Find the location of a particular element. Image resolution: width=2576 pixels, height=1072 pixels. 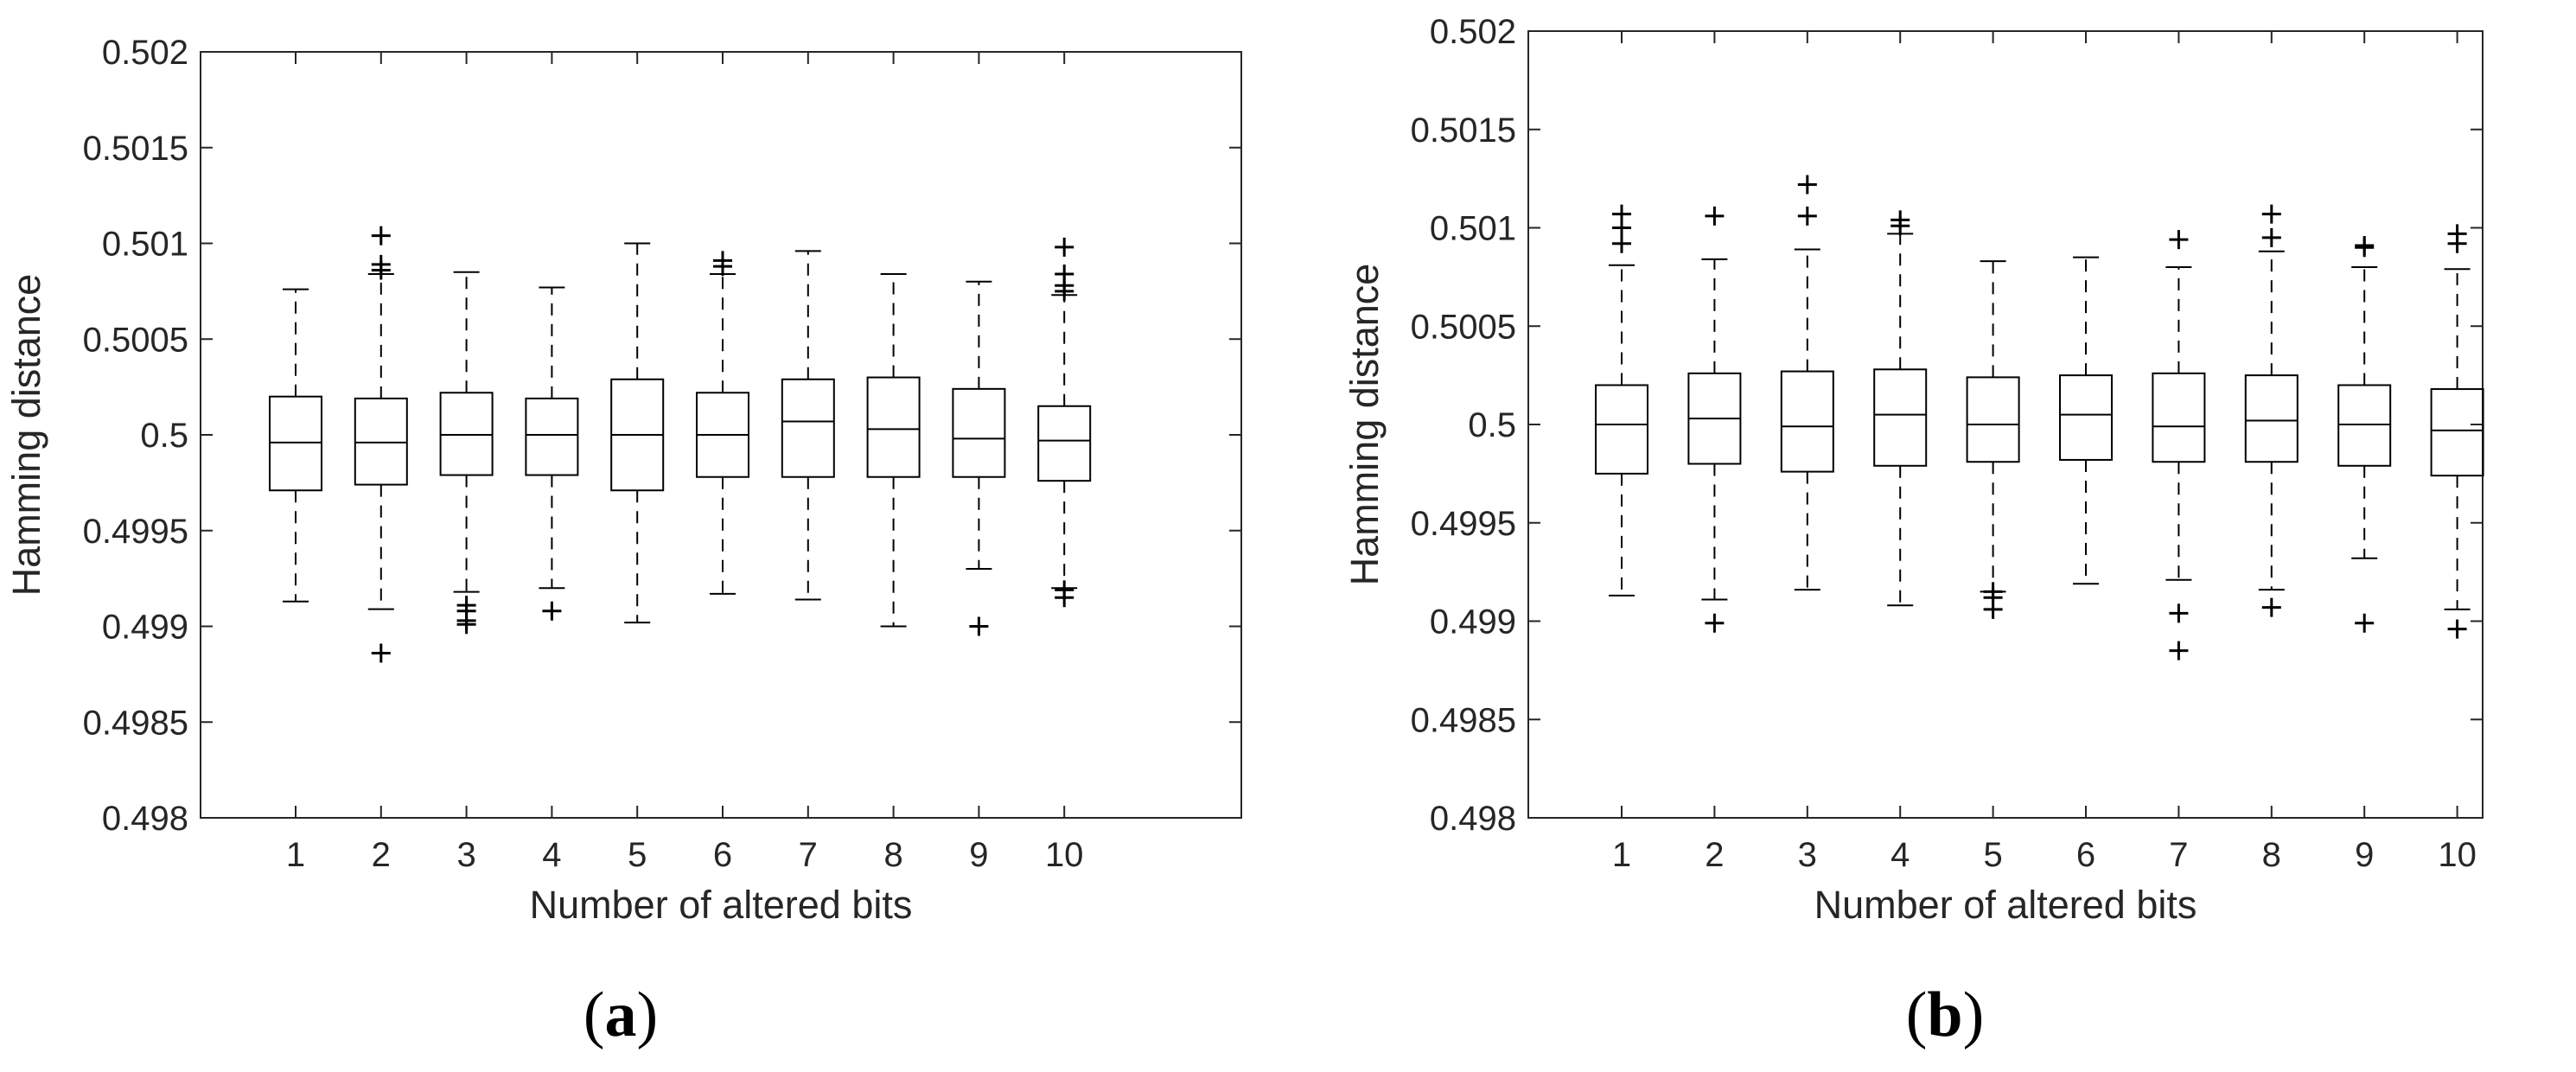

y-tick-label: 0.498 is located at coordinates (1473, 819).